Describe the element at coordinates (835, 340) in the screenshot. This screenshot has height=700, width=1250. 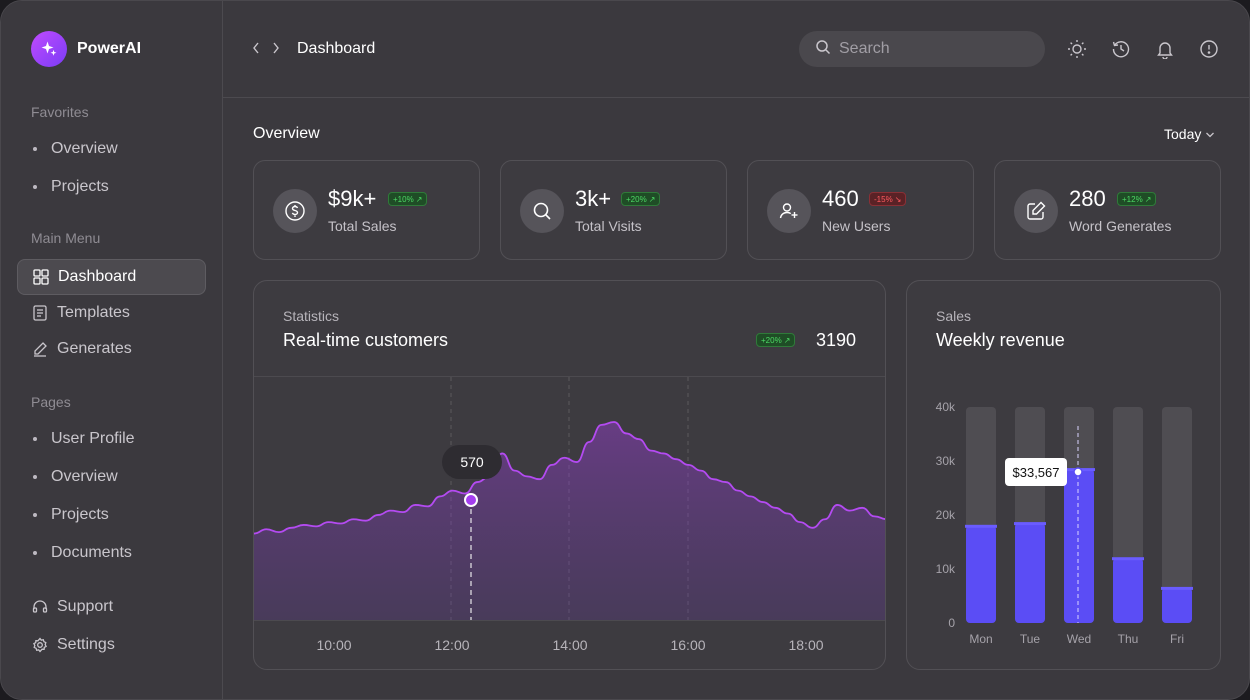
I see `customers-total: 3190` at that location.